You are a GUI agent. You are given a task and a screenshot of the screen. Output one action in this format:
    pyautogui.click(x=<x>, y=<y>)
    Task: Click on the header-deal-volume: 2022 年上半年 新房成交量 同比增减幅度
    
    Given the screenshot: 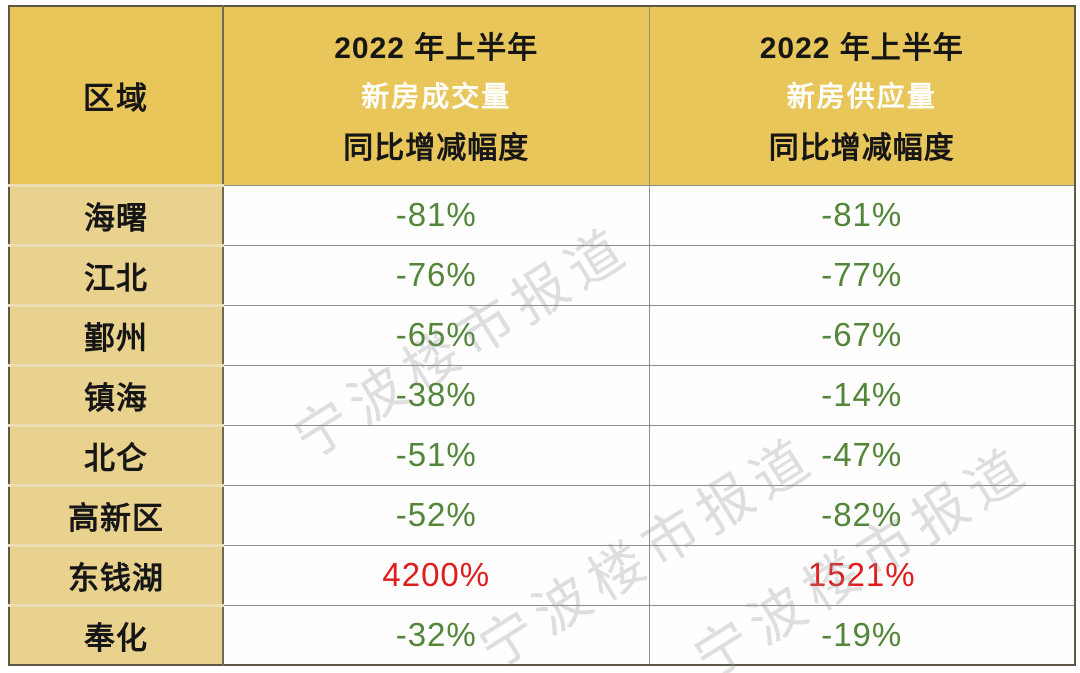 What is the action you would take?
    pyautogui.click(x=436, y=95)
    